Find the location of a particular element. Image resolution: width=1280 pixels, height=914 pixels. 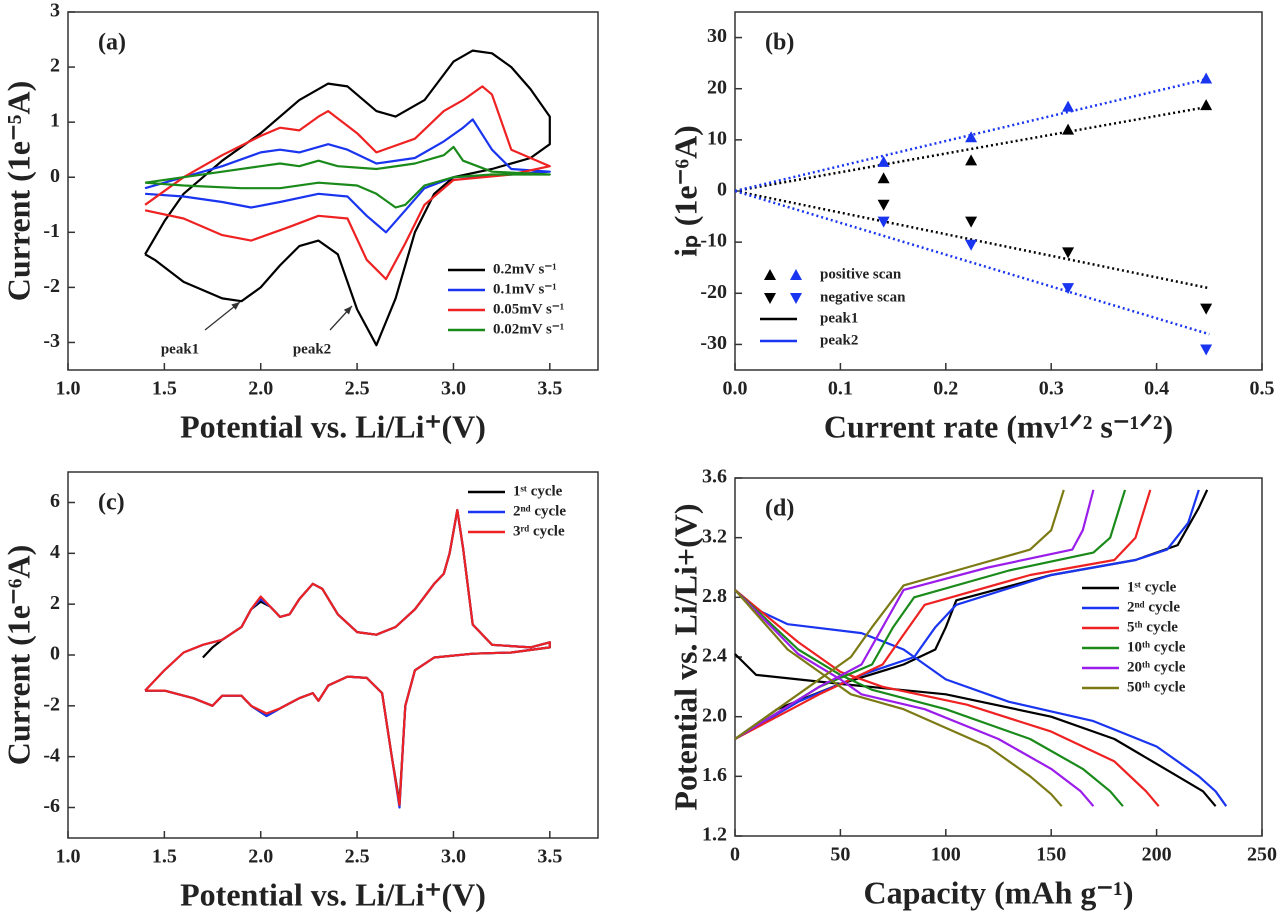

y-tick-label: 1.6 is located at coordinates (714, 775).